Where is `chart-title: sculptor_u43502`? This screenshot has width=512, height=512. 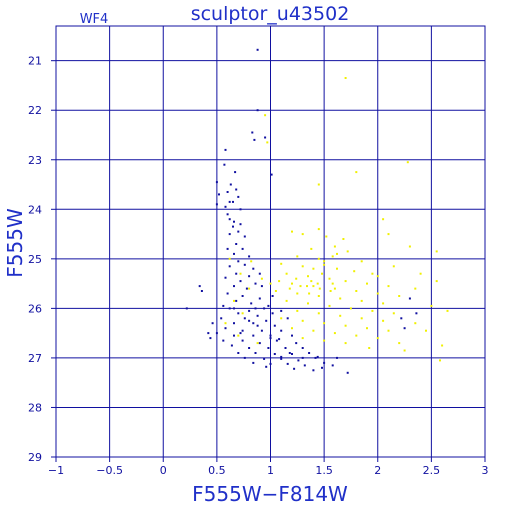
chart-title: sculptor_u43502 is located at coordinates (270, 14).